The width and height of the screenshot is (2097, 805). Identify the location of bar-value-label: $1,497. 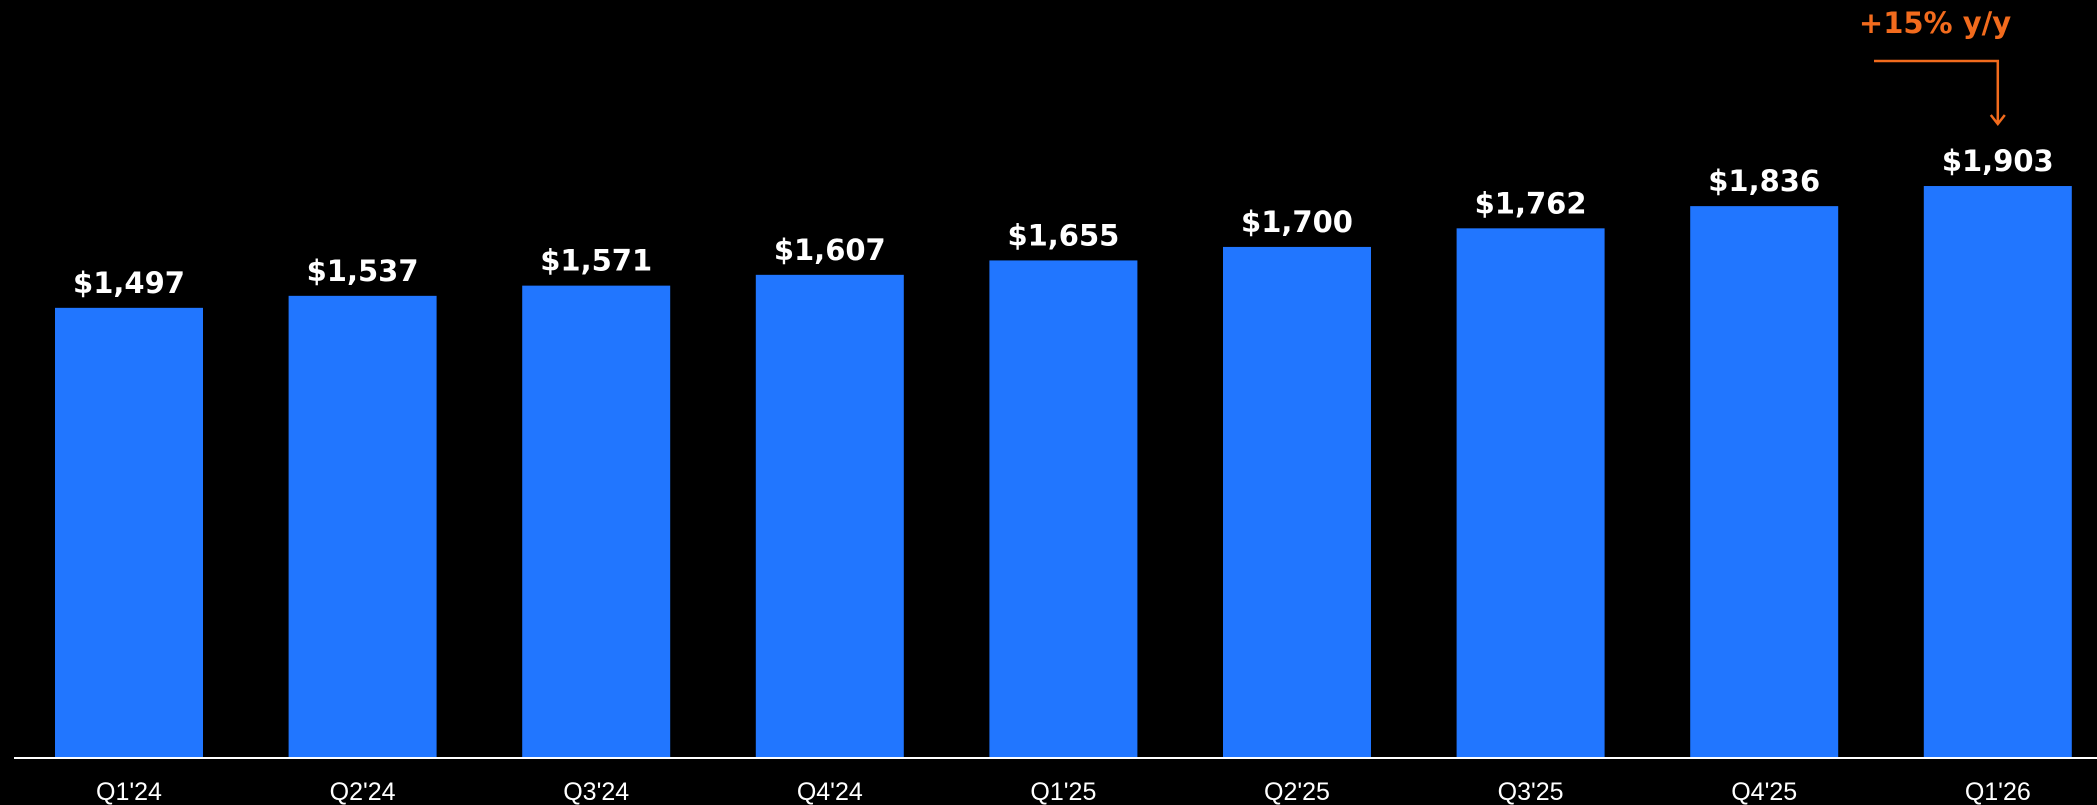
(129, 283).